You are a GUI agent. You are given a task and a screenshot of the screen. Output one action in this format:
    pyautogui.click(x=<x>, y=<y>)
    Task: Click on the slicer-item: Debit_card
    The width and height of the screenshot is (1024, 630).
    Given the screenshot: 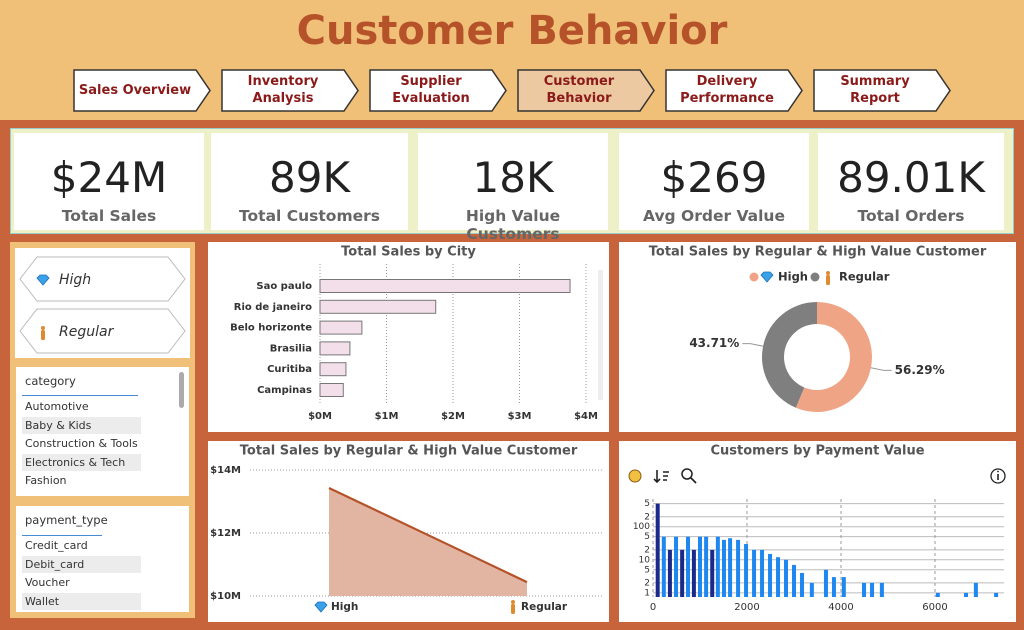 What is the action you would take?
    pyautogui.click(x=81, y=564)
    